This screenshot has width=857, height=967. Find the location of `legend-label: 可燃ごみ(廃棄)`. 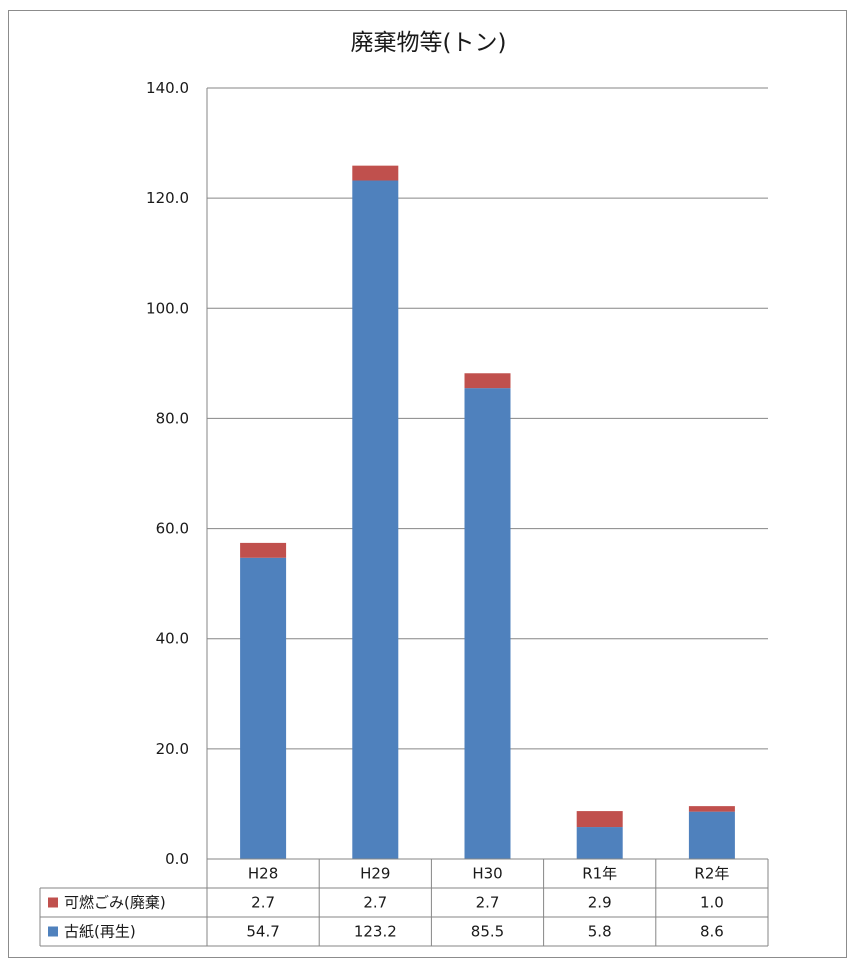

legend-label: 可燃ごみ(廃棄) is located at coordinates (115, 903).